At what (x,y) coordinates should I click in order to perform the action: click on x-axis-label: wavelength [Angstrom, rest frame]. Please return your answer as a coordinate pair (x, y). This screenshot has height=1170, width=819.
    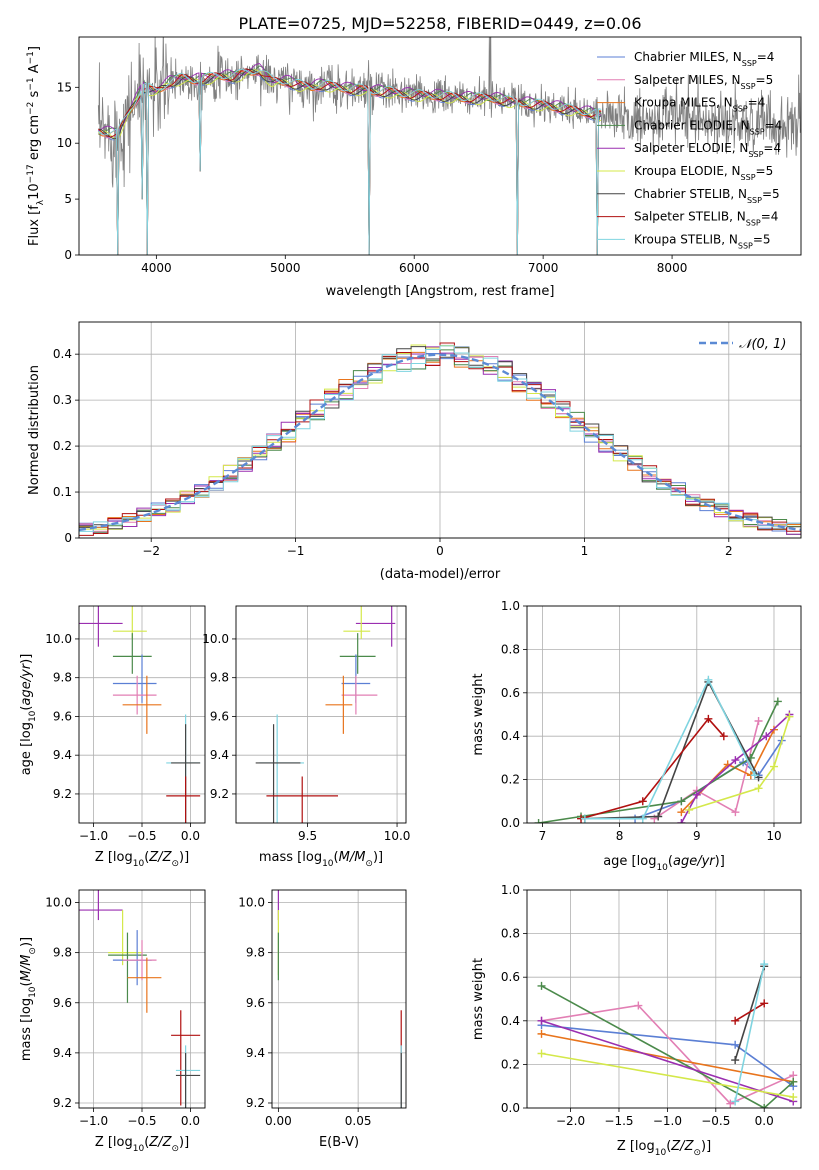
    Looking at the image, I should click on (440, 291).